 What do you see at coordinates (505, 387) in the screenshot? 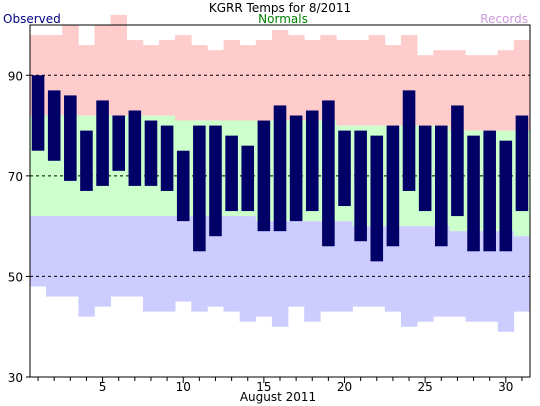
I see `x-tick-label: 30` at bounding box center [505, 387].